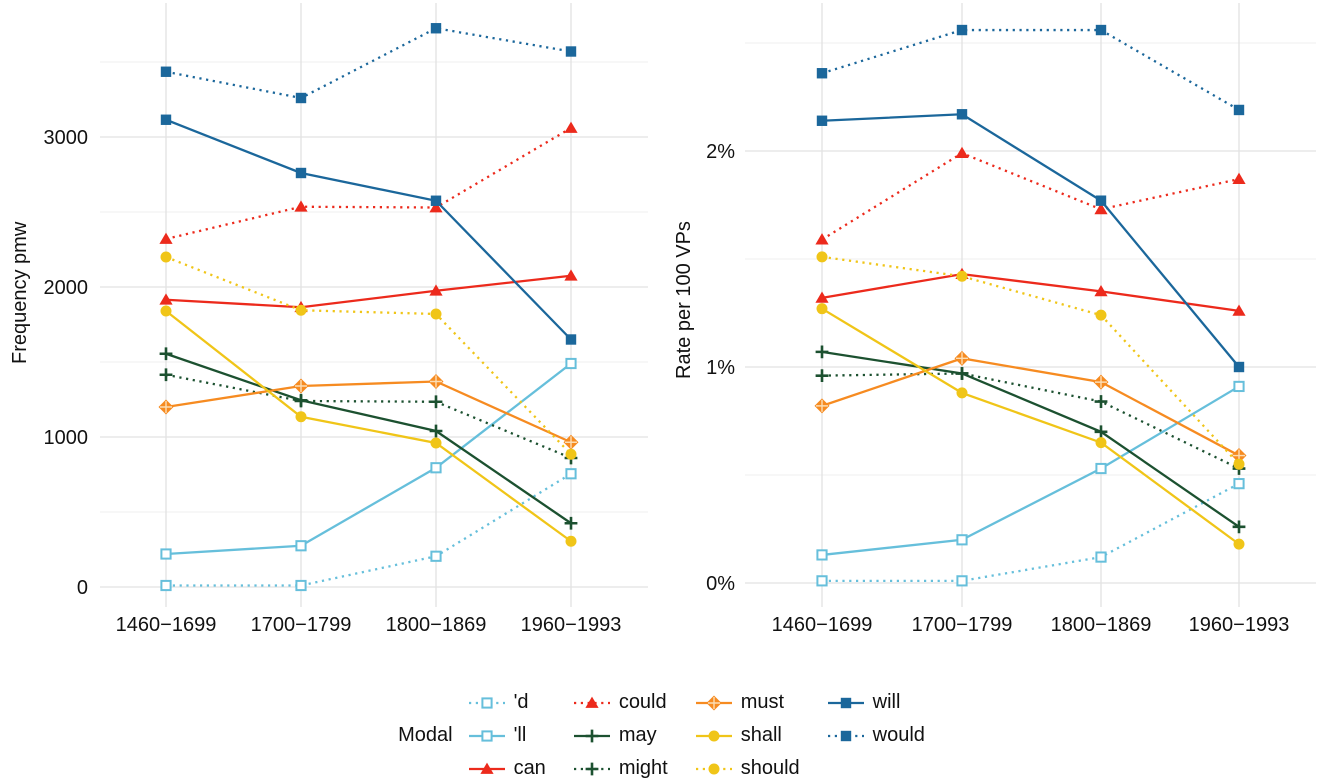 The image size is (1323, 782). Describe the element at coordinates (713, 768) in the screenshot. I see `legend-key-should` at that location.